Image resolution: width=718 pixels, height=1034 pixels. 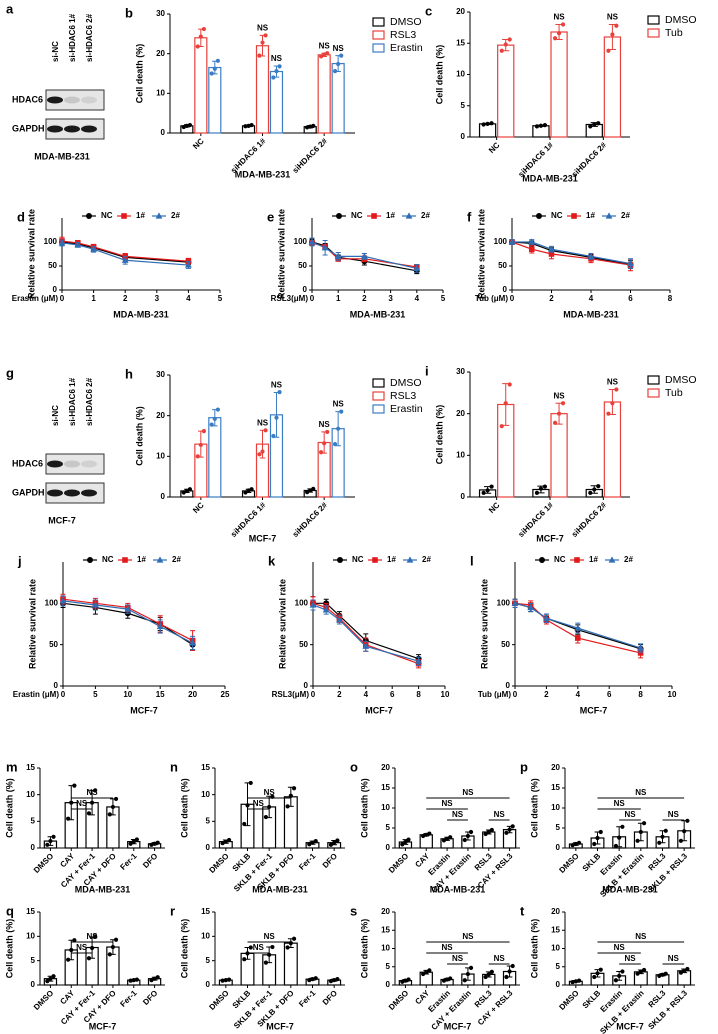 What do you see at coordinates (89, 401) in the screenshot?
I see `lane-label: si-HDAC6 2#` at bounding box center [89, 401].